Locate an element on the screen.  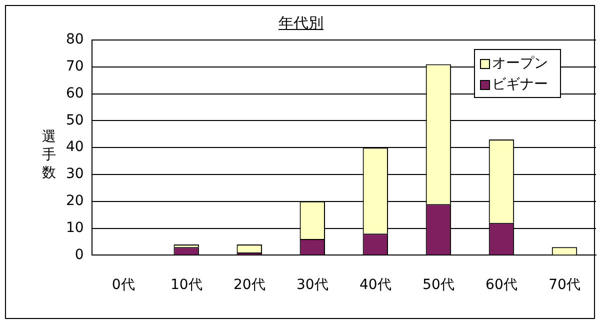
y-axis-title: 選手数 is located at coordinates (49, 155).